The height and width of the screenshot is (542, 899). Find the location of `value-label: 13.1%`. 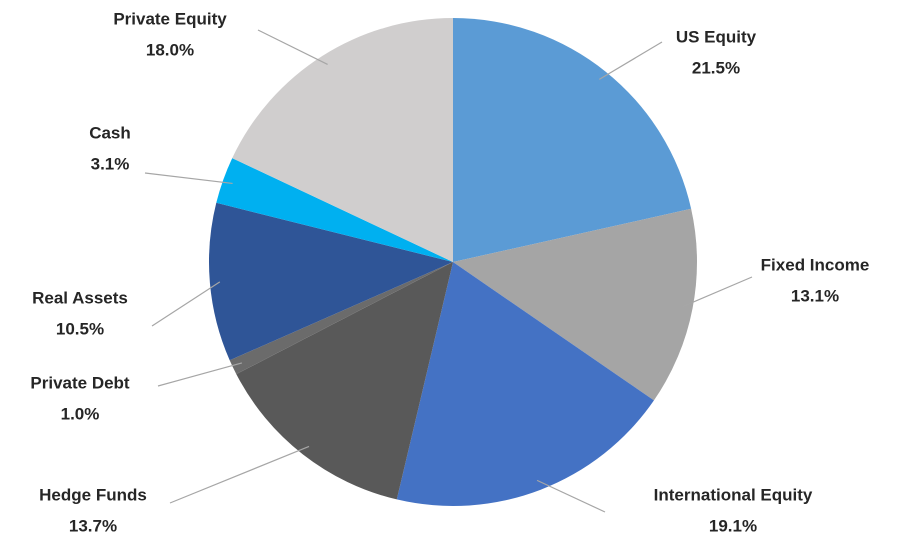

value-label: 13.1% is located at coordinates (815, 295).